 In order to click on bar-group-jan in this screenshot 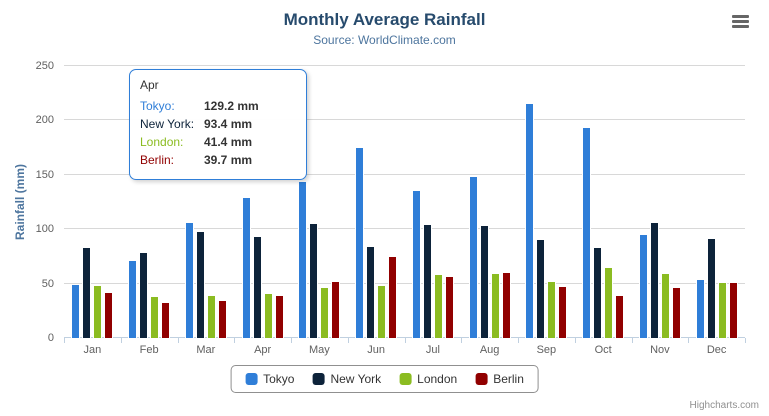, I will do `click(92, 202)`.